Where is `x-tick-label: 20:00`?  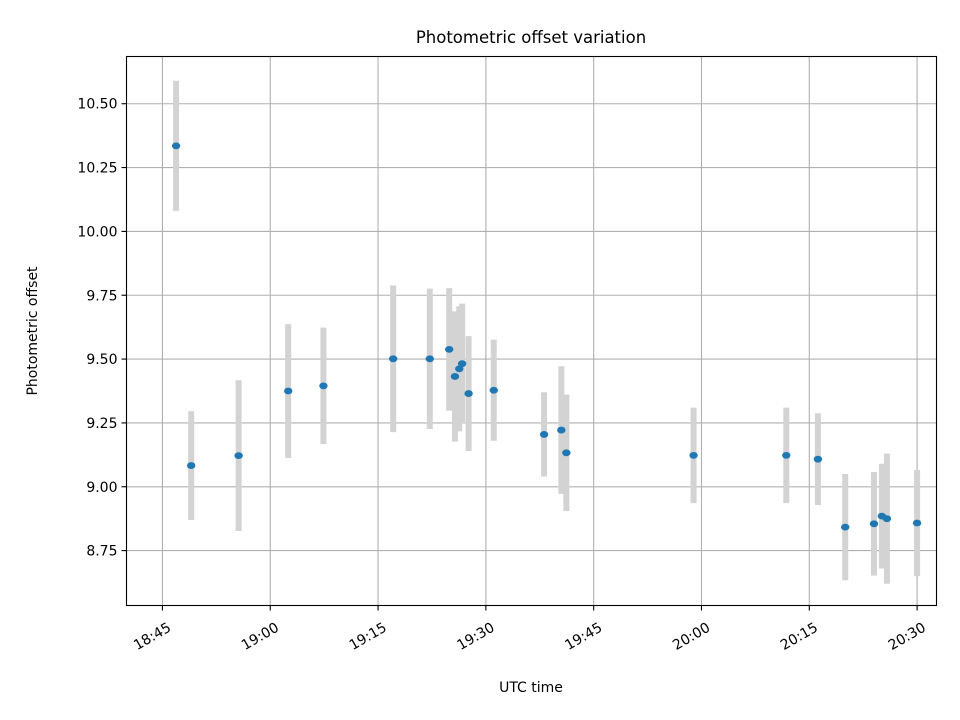
x-tick-label: 20:00 is located at coordinates (691, 637).